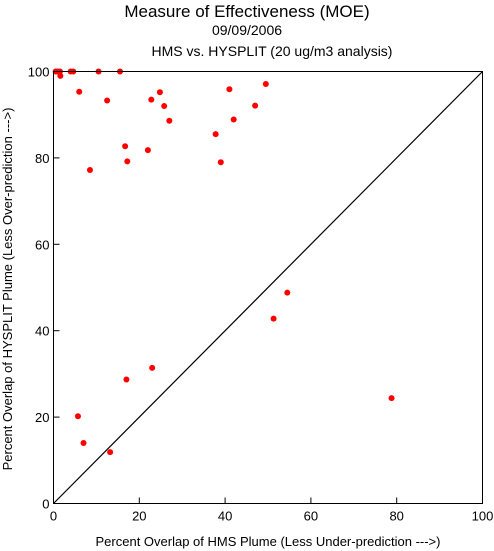 Image resolution: width=494 pixels, height=551 pixels. What do you see at coordinates (483, 516) in the screenshot?
I see `x-tick-label: 100` at bounding box center [483, 516].